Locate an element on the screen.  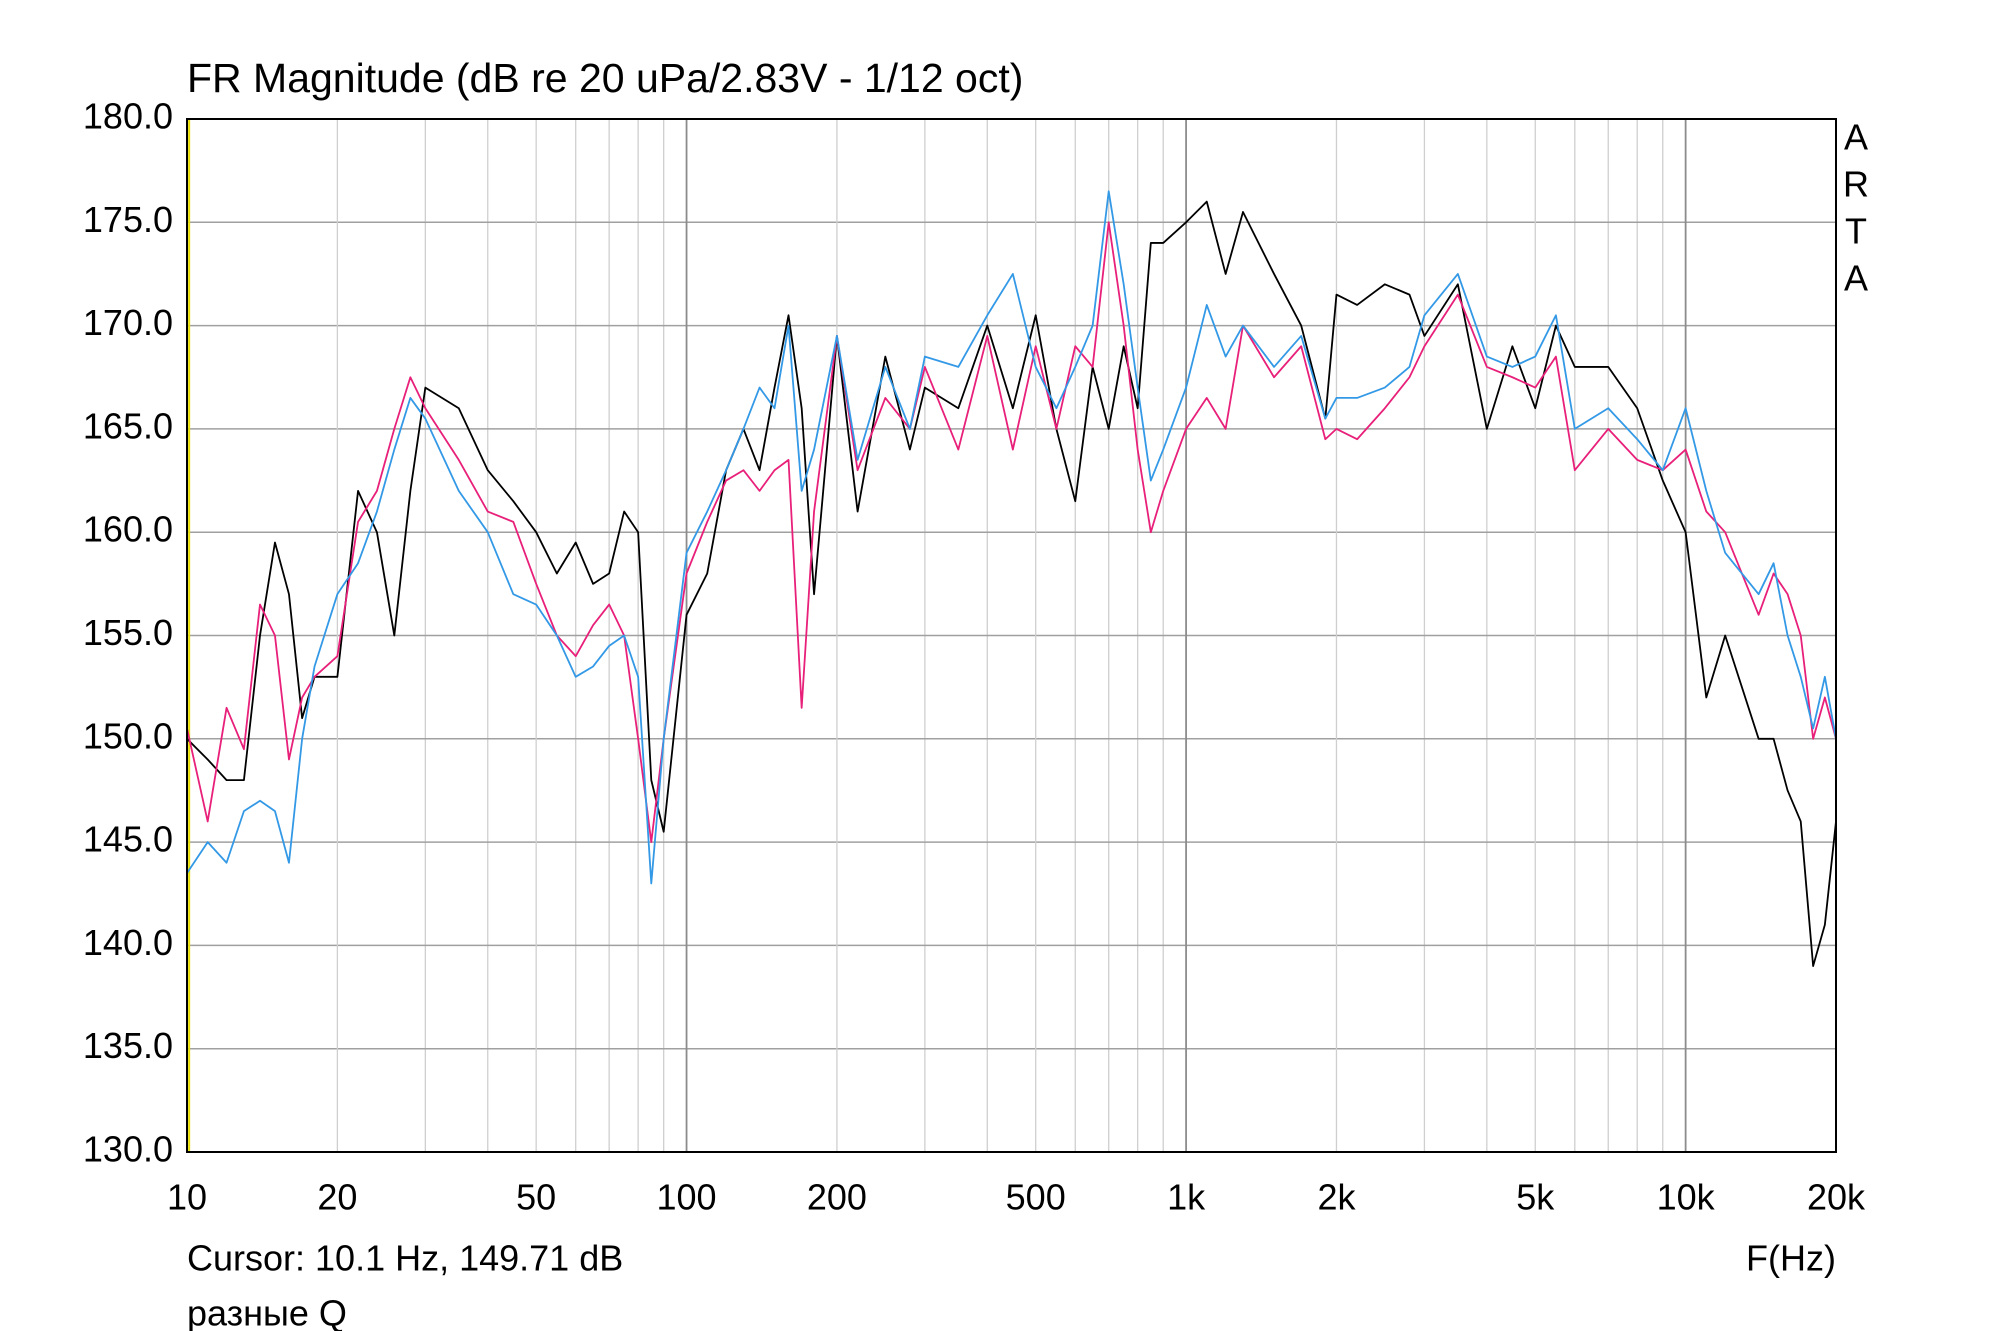
x-tick-label: 20k is located at coordinates (1836, 1197).